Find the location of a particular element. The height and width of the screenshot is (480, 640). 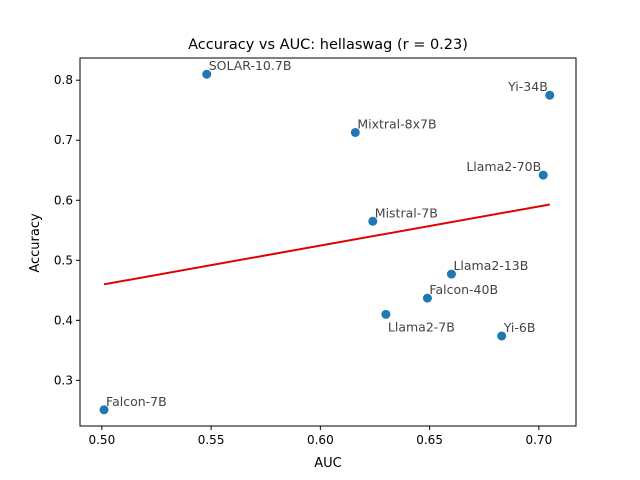

x-axis-label: AUC is located at coordinates (328, 463).